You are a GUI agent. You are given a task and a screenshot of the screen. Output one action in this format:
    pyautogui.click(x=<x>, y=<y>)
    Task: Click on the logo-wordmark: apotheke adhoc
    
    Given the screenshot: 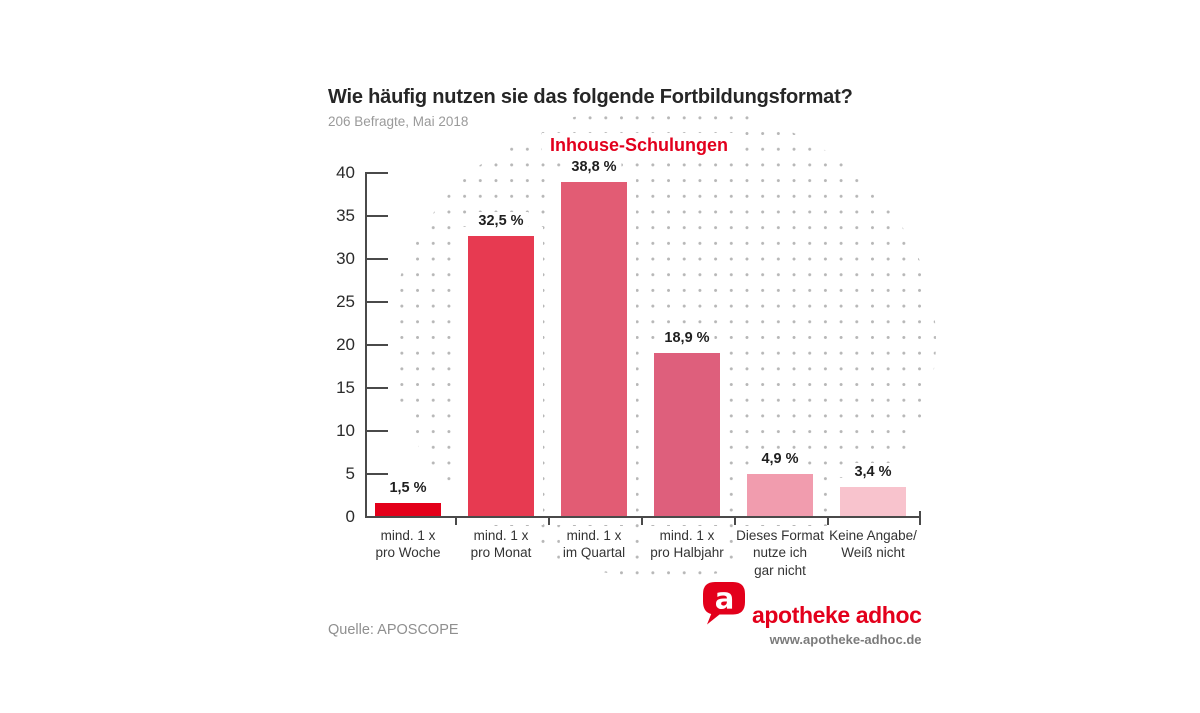 What is the action you would take?
    pyautogui.click(x=837, y=615)
    